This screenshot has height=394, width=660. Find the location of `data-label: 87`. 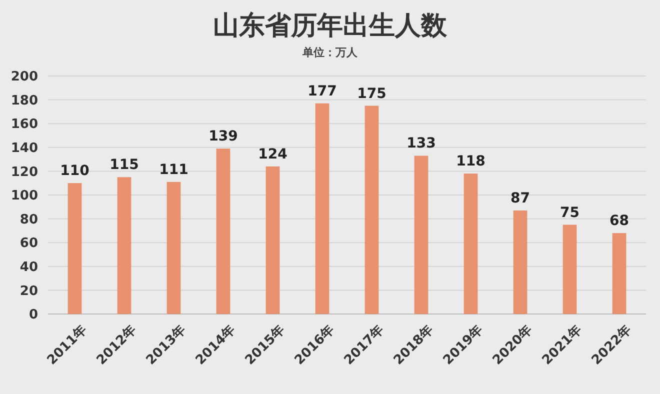

data-label: 87 is located at coordinates (520, 198).